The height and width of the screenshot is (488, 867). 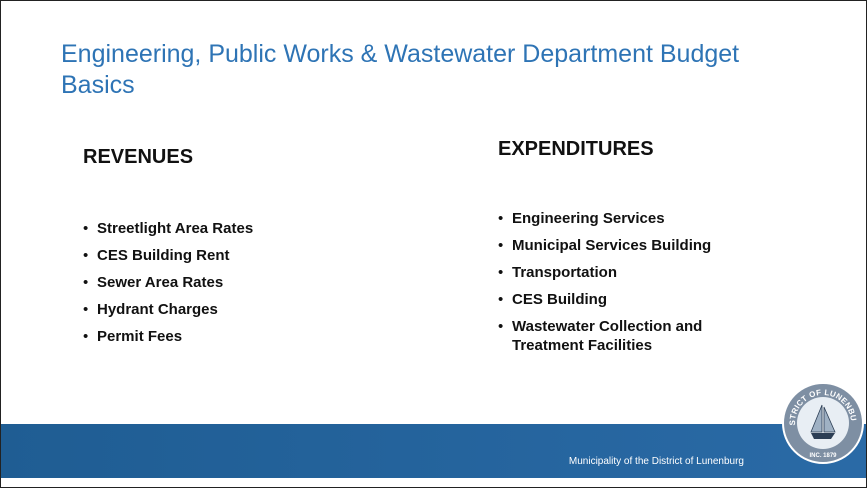 I want to click on list-item: CES Building, so click(x=633, y=299).